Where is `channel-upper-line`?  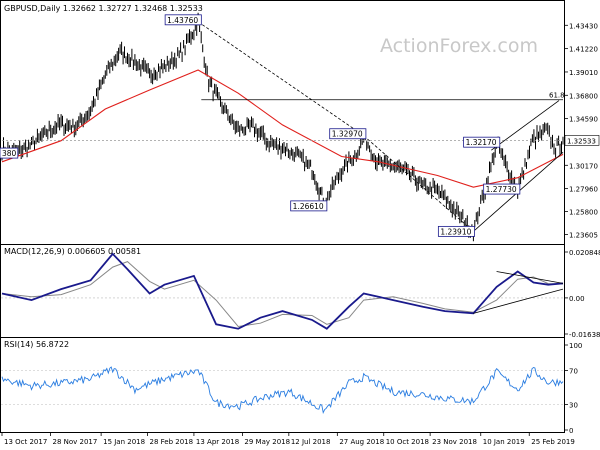 channel-upper-line is located at coordinates (525, 125).